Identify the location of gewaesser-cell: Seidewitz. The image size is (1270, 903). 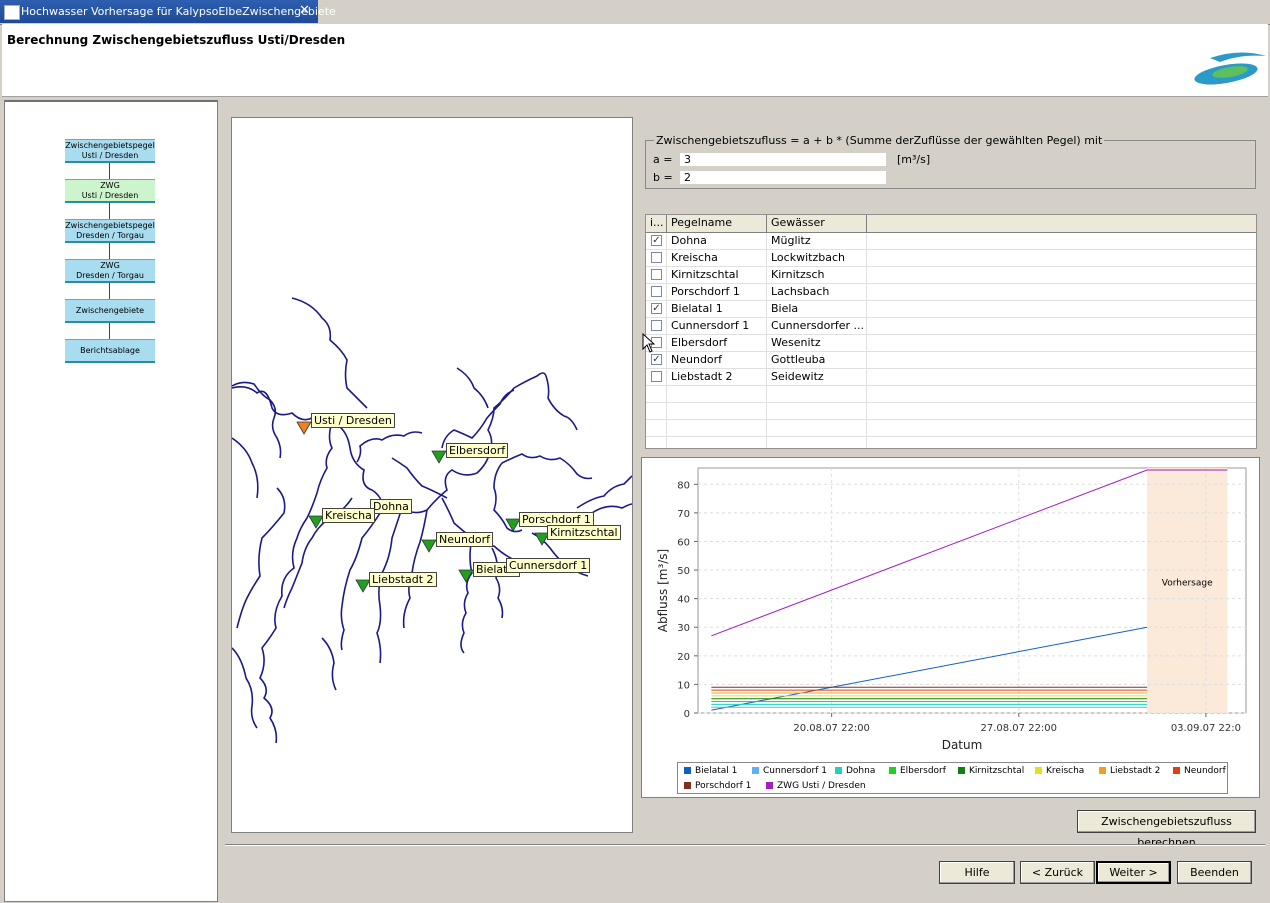
(817, 377).